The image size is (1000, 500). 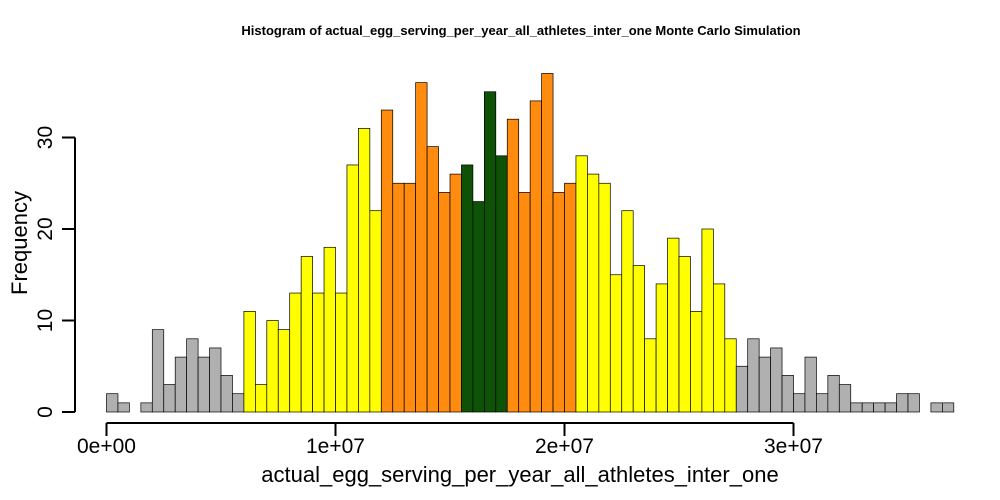 I want to click on x-axis: 0e+00 1e+07 2e+07 3e+07, so click(x=450, y=440).